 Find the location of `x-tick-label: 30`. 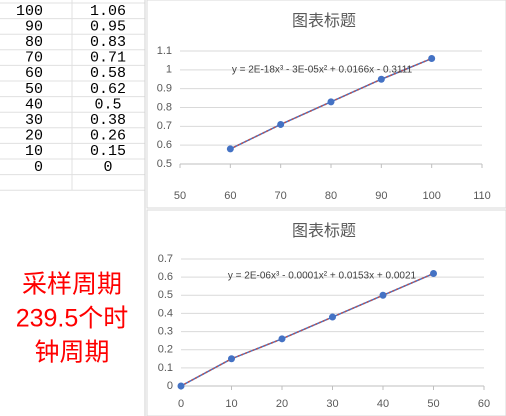

x-tick-label: 30 is located at coordinates (332, 404).